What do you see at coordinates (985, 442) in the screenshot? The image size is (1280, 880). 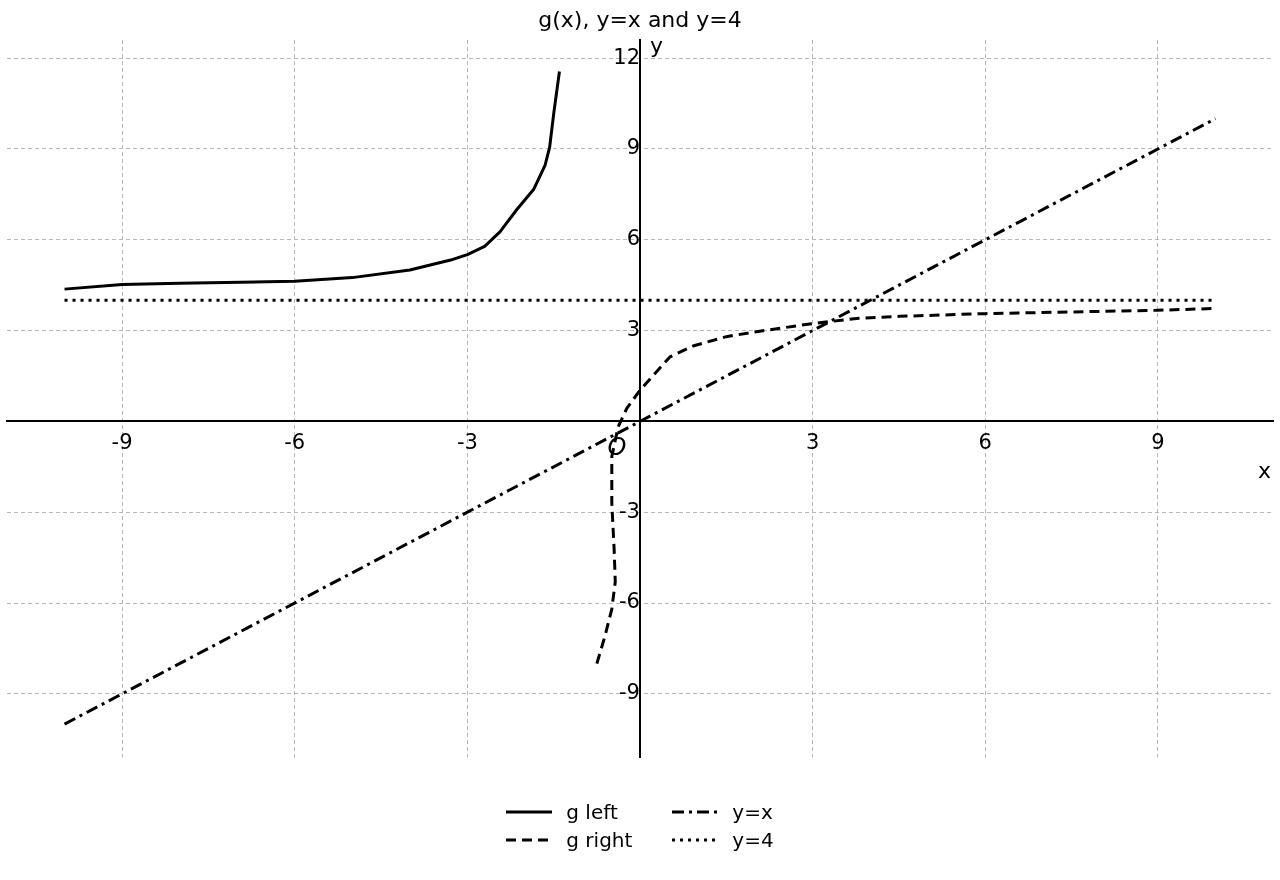 I see `x-tick-label: 6` at bounding box center [985, 442].